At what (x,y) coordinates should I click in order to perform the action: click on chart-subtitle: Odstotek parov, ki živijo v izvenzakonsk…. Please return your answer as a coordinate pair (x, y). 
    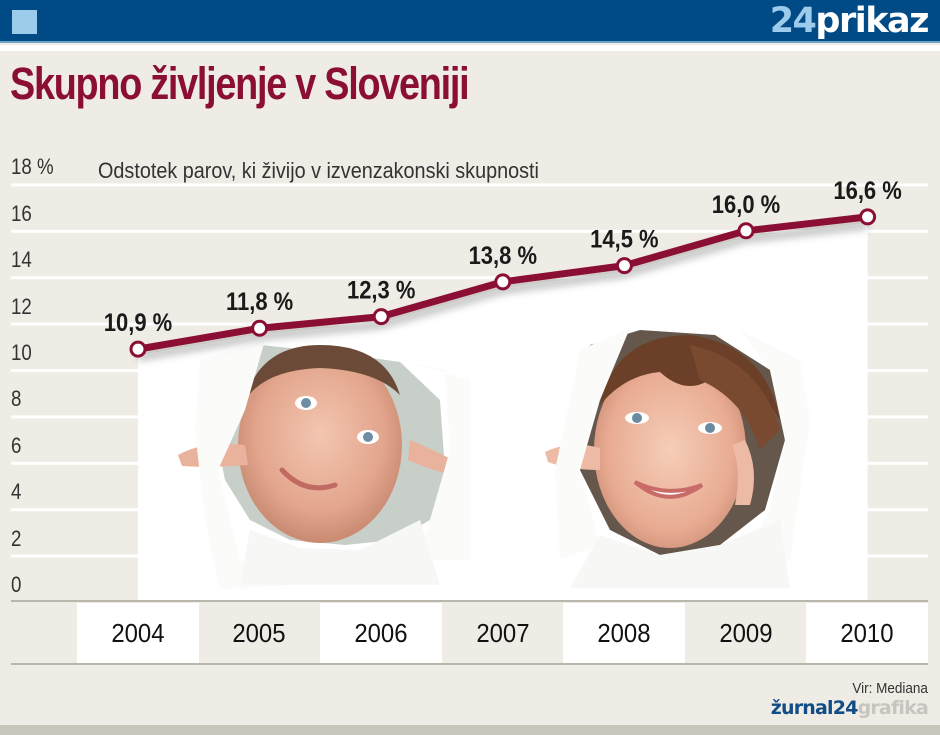
    Looking at the image, I should click on (318, 170).